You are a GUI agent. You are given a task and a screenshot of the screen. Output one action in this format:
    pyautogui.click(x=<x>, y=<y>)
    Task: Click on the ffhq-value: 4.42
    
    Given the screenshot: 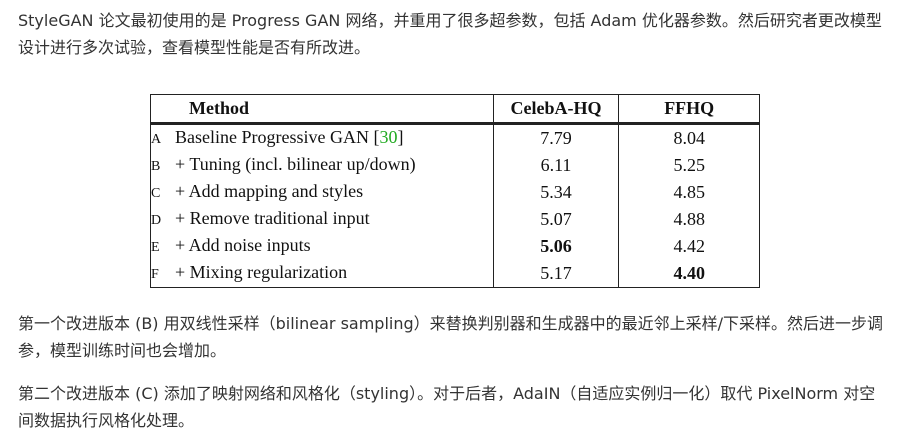 What is the action you would take?
    pyautogui.click(x=689, y=246)
    